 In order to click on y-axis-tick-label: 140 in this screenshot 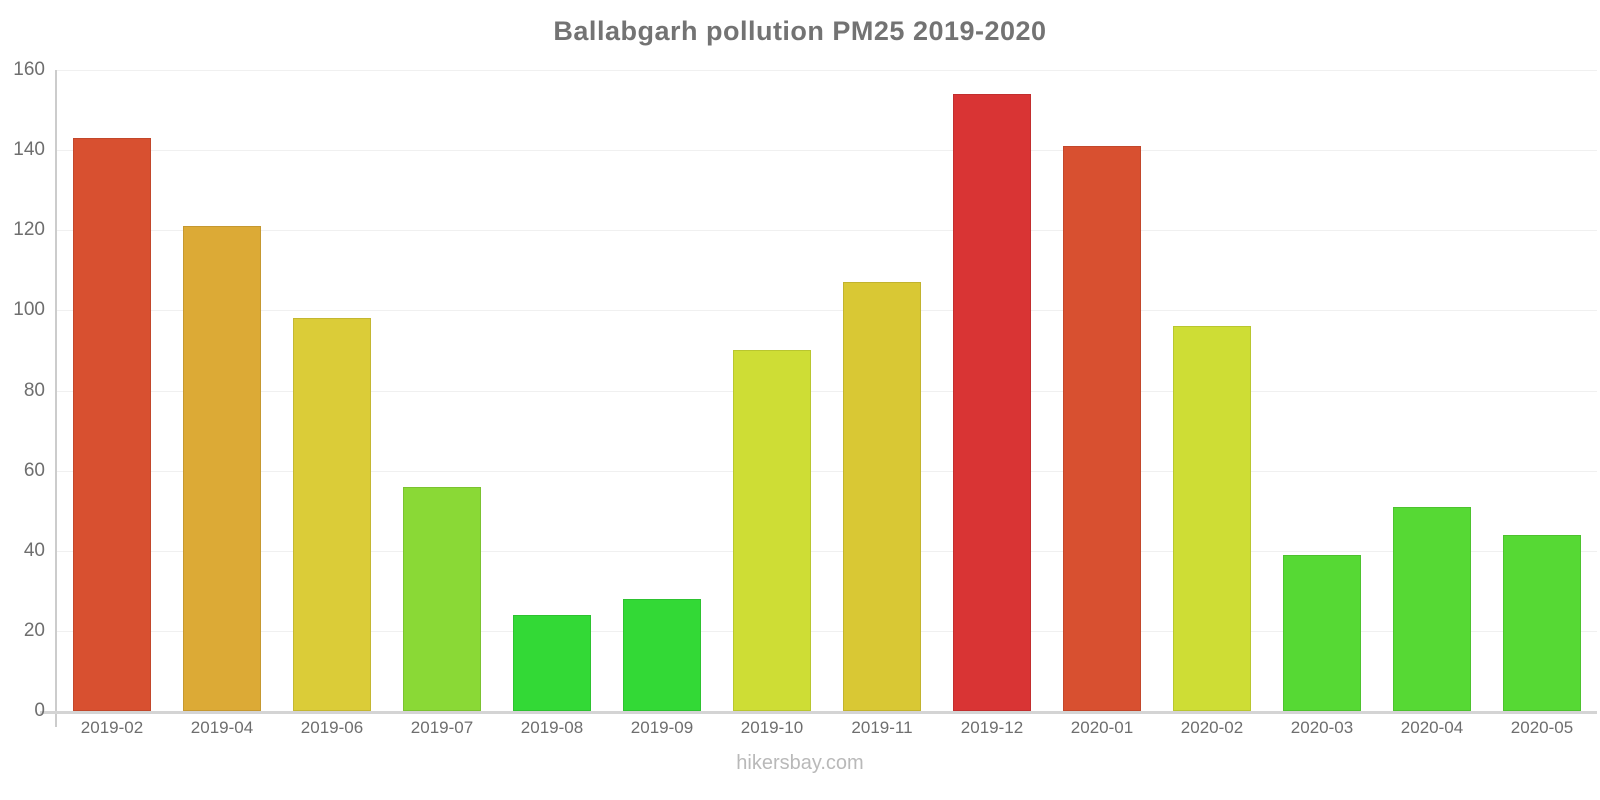, I will do `click(29, 150)`.